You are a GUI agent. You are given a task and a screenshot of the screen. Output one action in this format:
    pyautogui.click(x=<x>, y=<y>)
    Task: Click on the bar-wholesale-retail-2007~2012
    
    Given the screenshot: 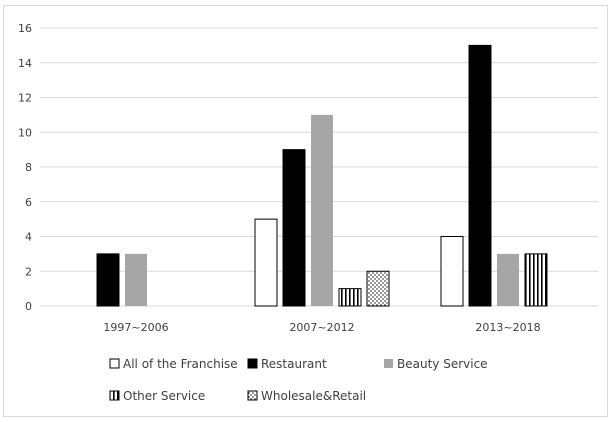 What is the action you would take?
    pyautogui.click(x=378, y=288)
    